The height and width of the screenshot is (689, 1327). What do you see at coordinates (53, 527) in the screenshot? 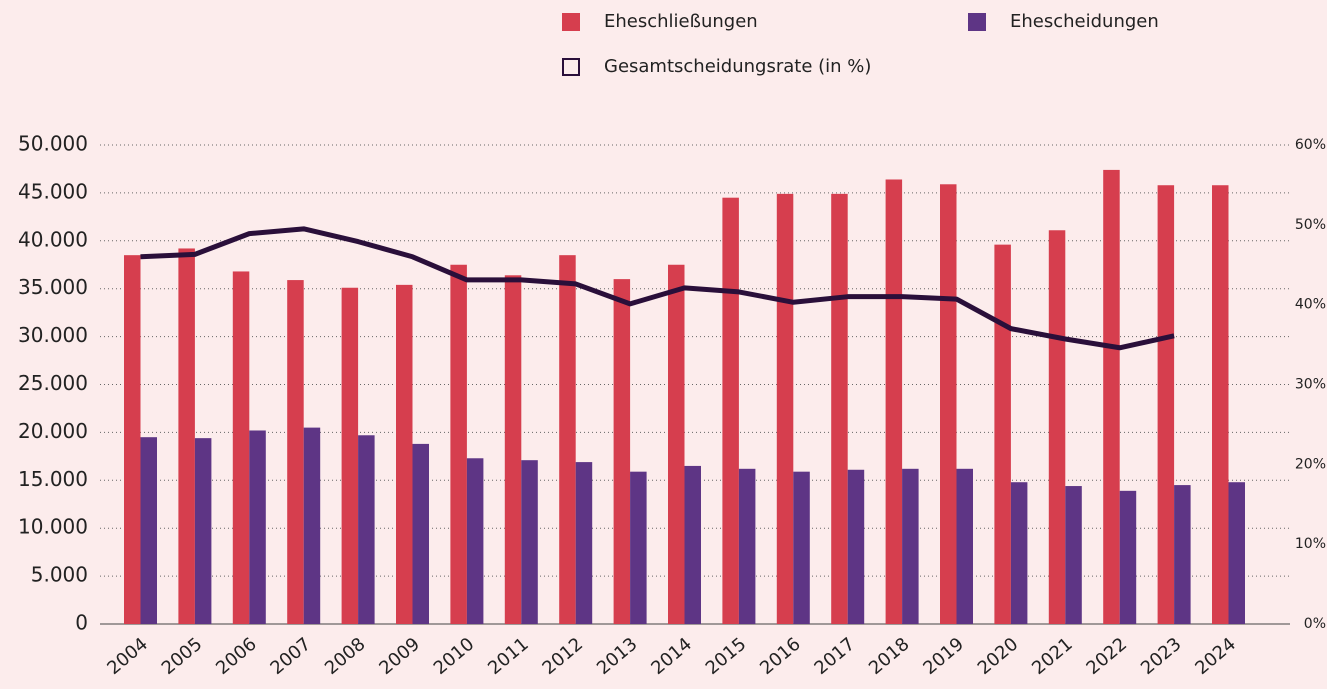
I see `y-tick-label: 10.000` at bounding box center [53, 527].